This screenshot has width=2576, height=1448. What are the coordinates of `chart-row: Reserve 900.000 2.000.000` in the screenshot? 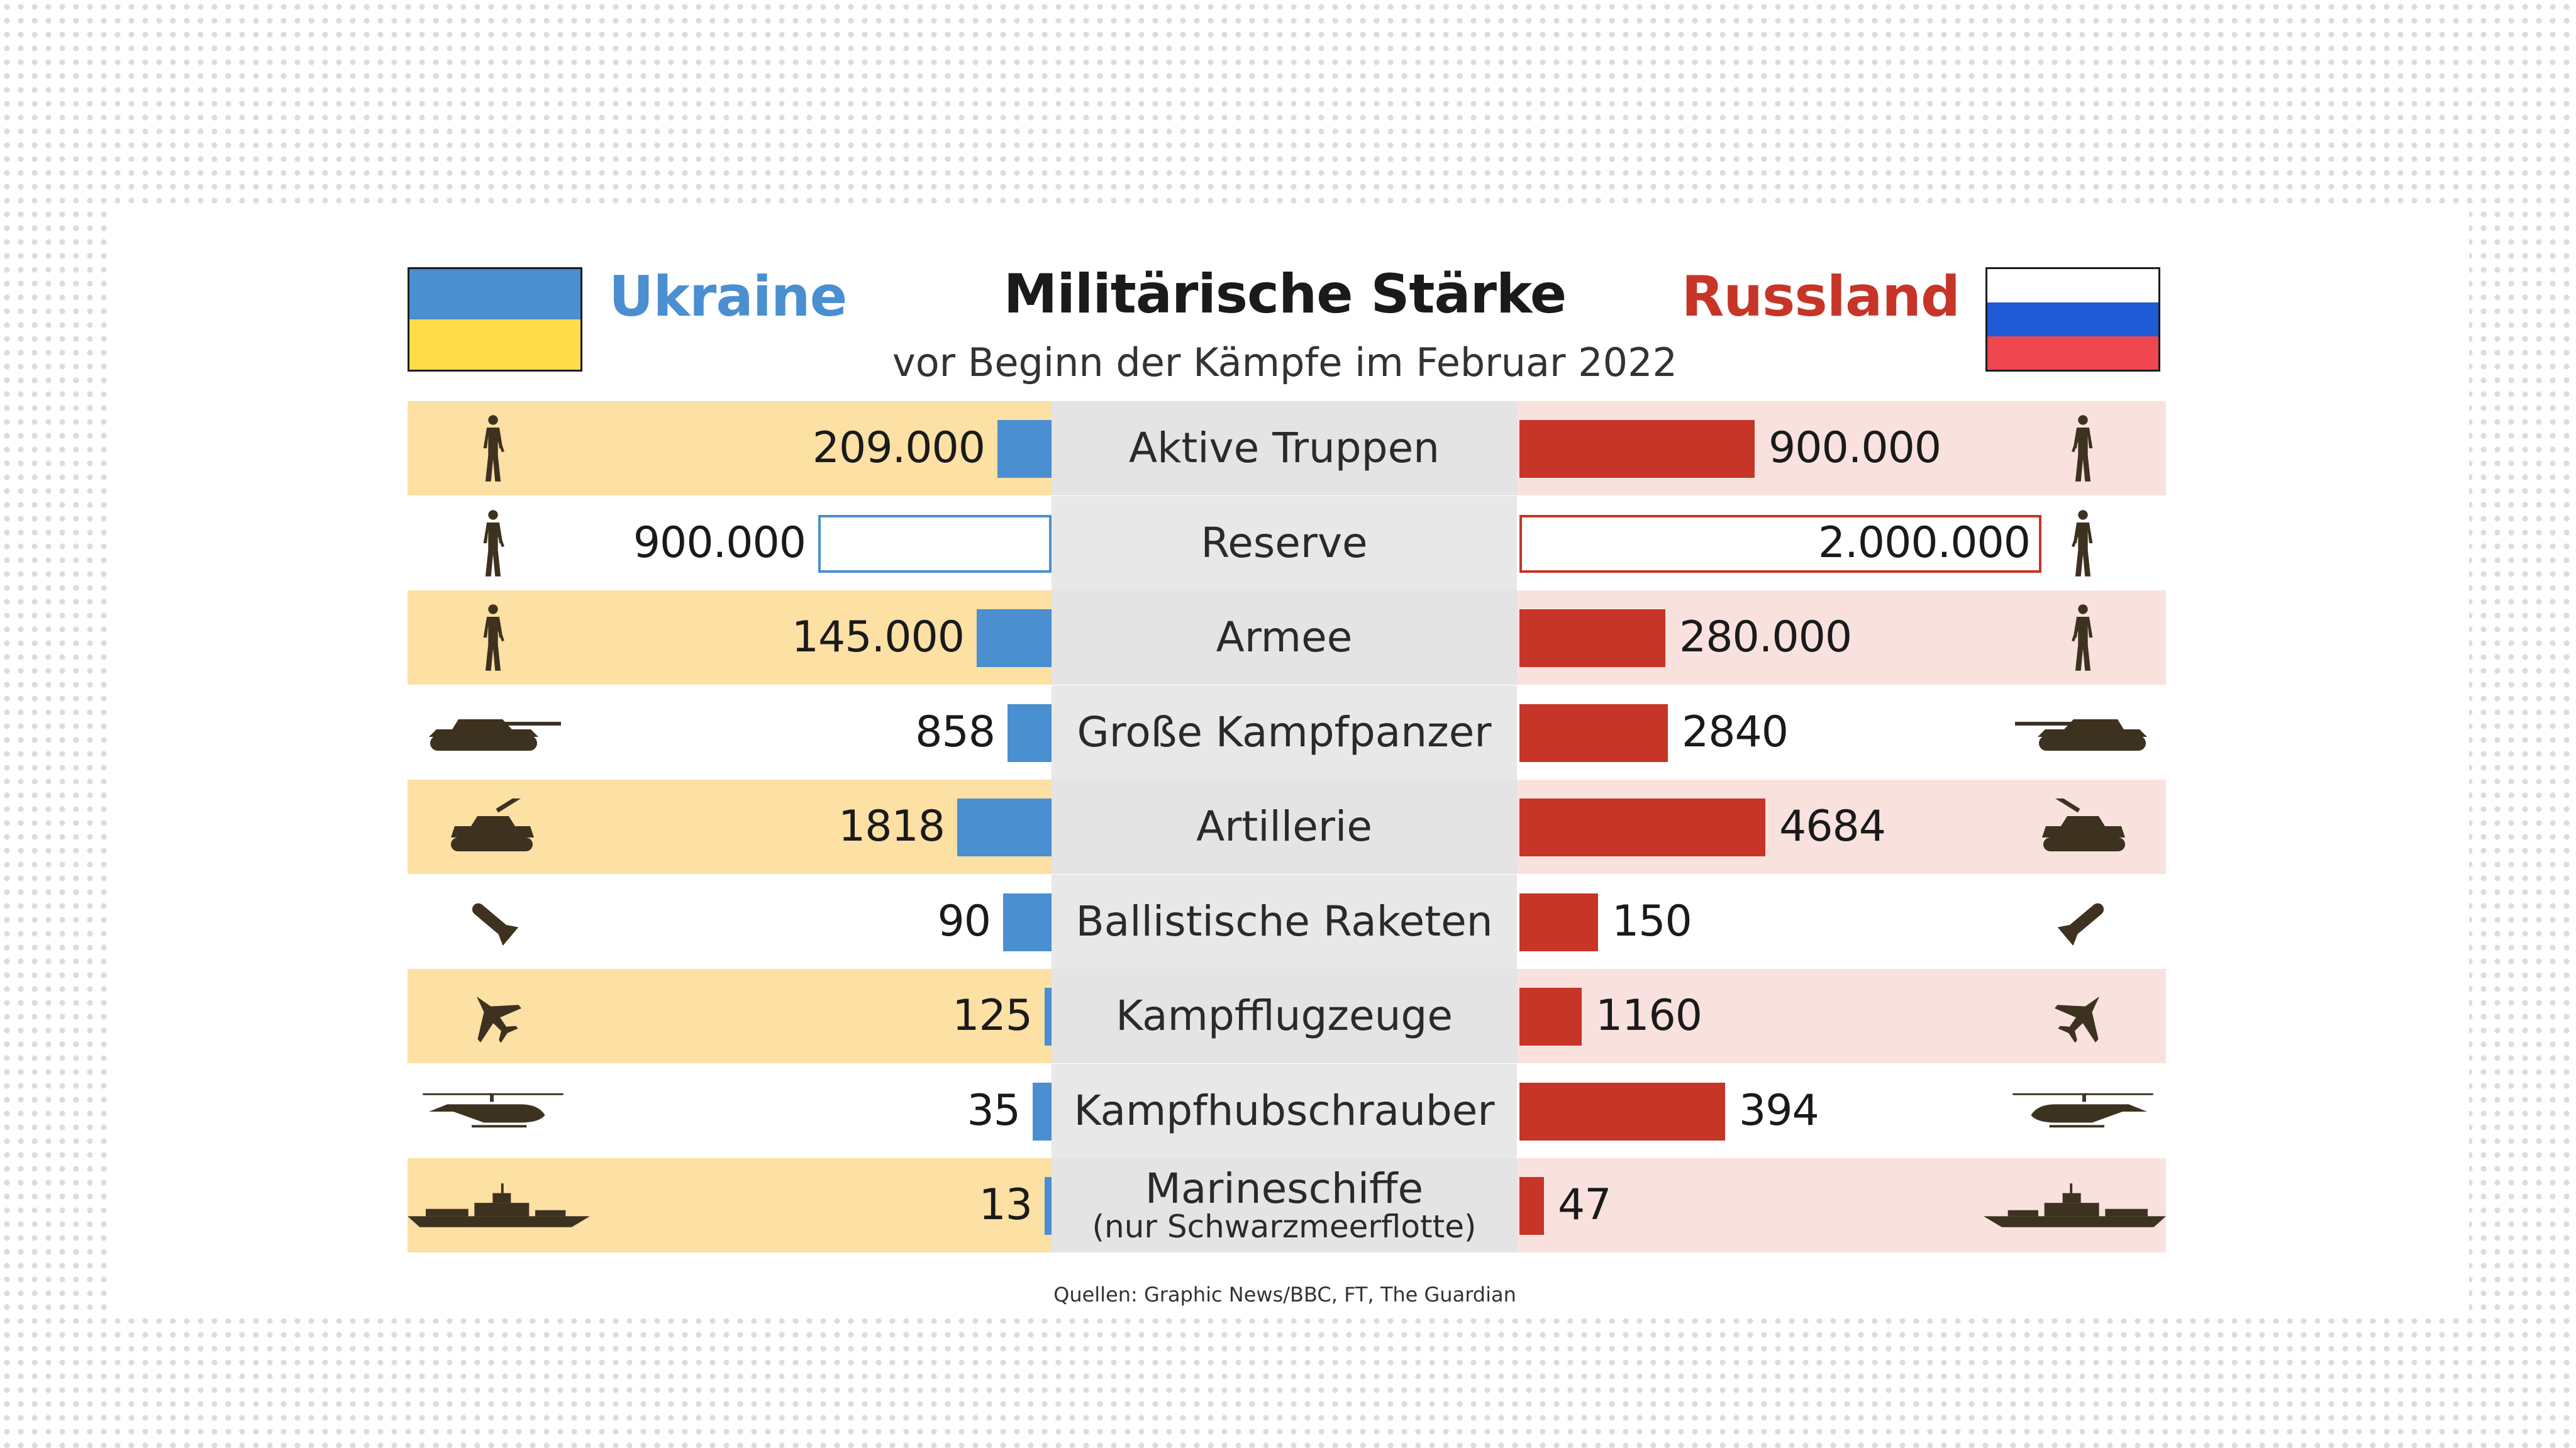 It's located at (1287, 542).